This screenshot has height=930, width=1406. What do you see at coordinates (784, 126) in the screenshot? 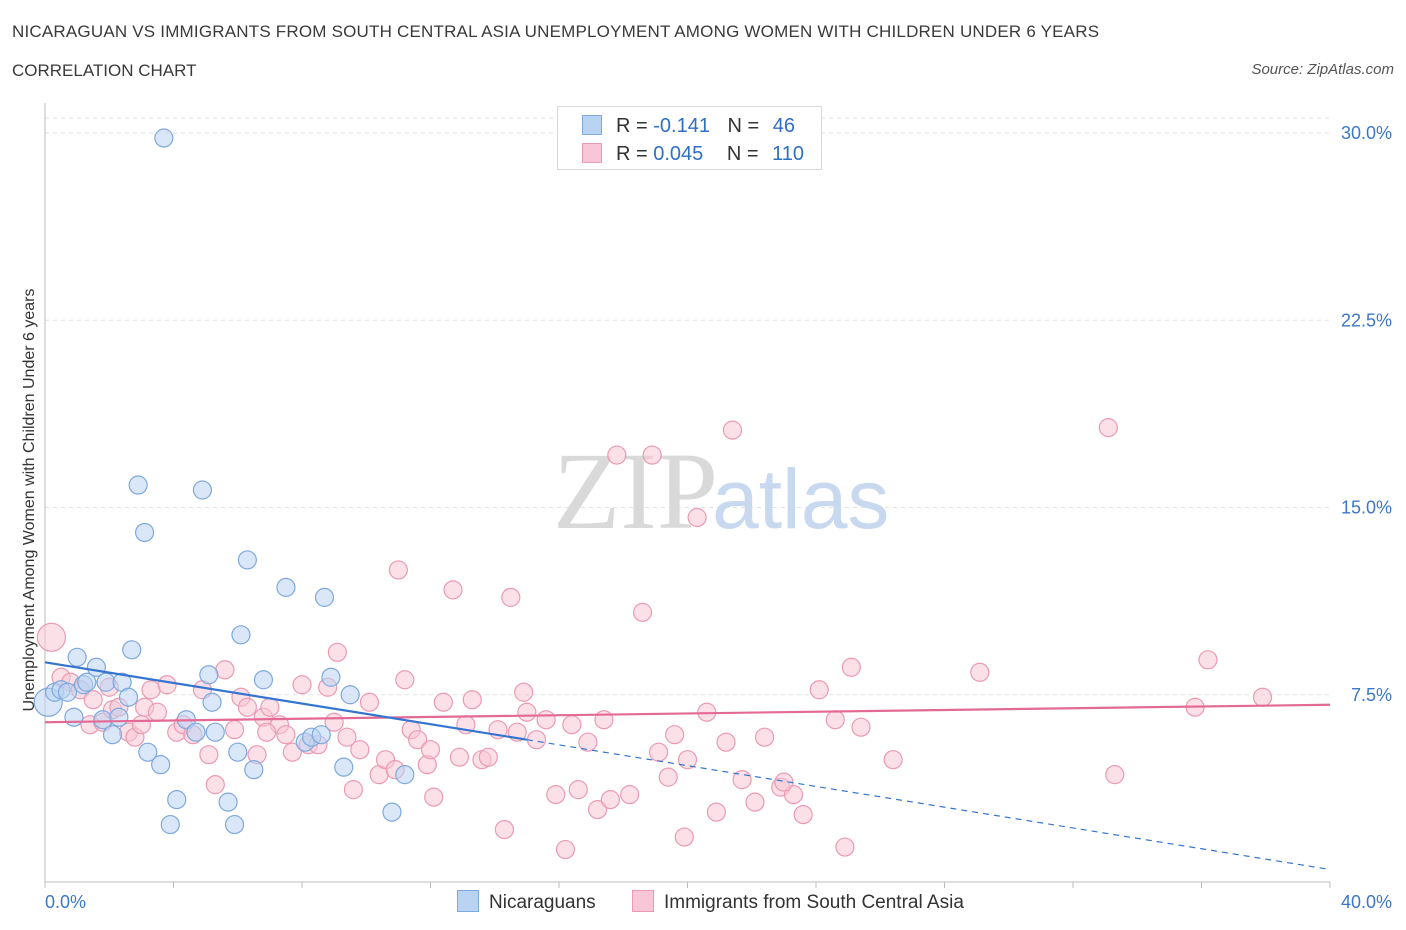
I see `legend-n-value: 46` at bounding box center [784, 126].